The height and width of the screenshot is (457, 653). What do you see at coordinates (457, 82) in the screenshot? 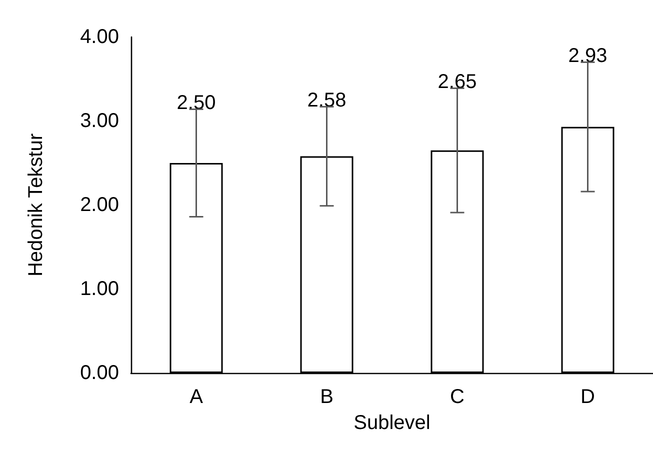
I see `data-label: 2.65` at bounding box center [457, 82].